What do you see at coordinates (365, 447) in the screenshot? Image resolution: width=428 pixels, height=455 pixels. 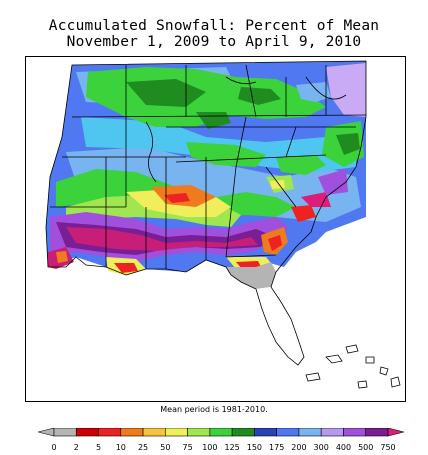 I see `legend-tick-label: 500` at bounding box center [365, 447].